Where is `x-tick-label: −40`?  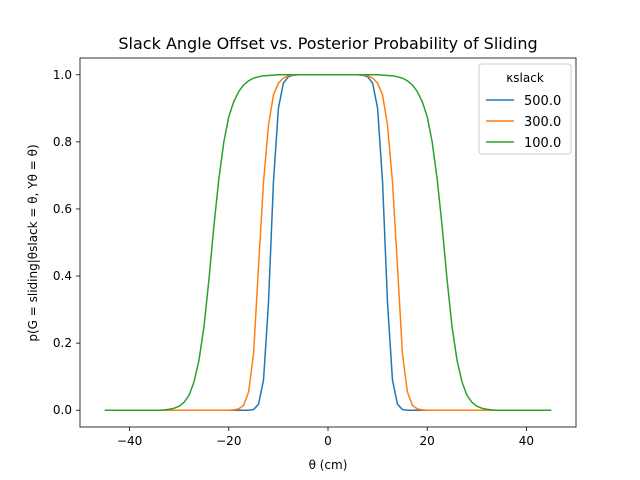 x-tick-label: −40 is located at coordinates (129, 441).